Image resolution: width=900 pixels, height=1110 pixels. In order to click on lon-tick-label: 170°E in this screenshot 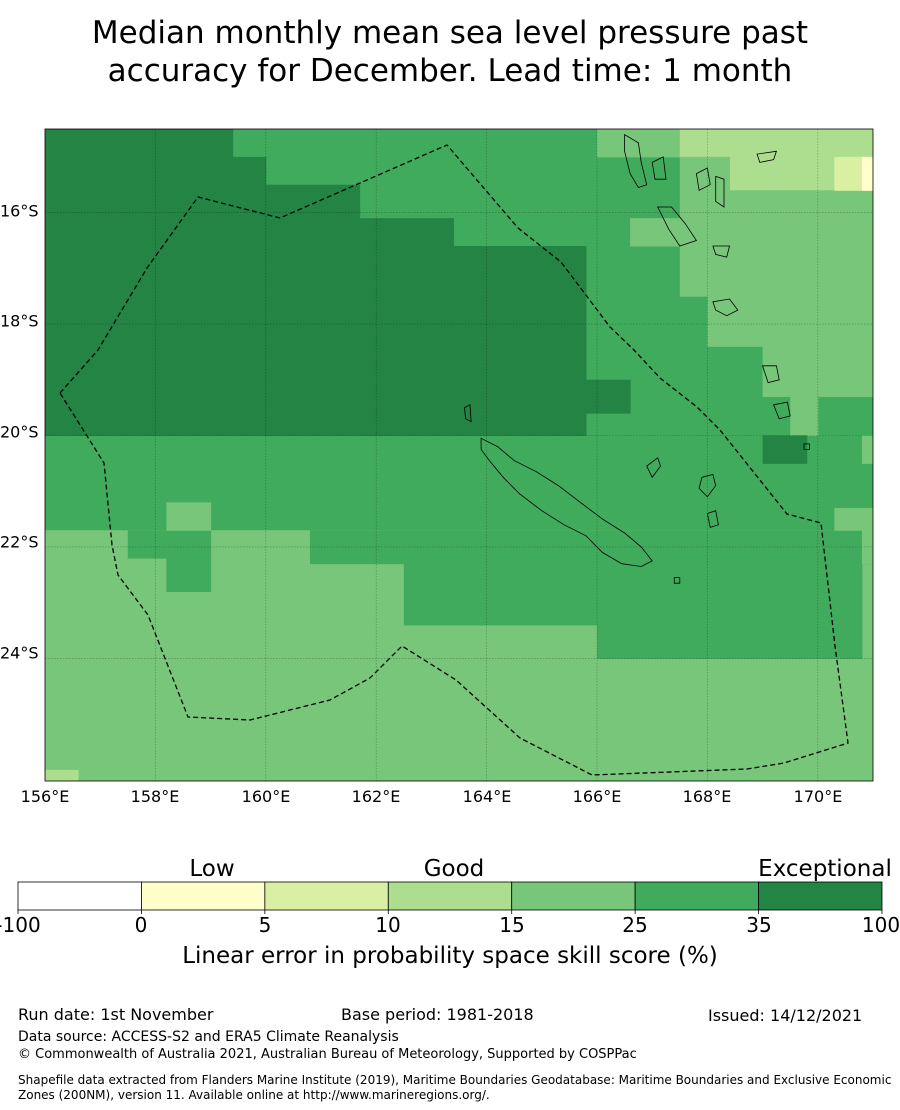, I will do `click(818, 796)`.